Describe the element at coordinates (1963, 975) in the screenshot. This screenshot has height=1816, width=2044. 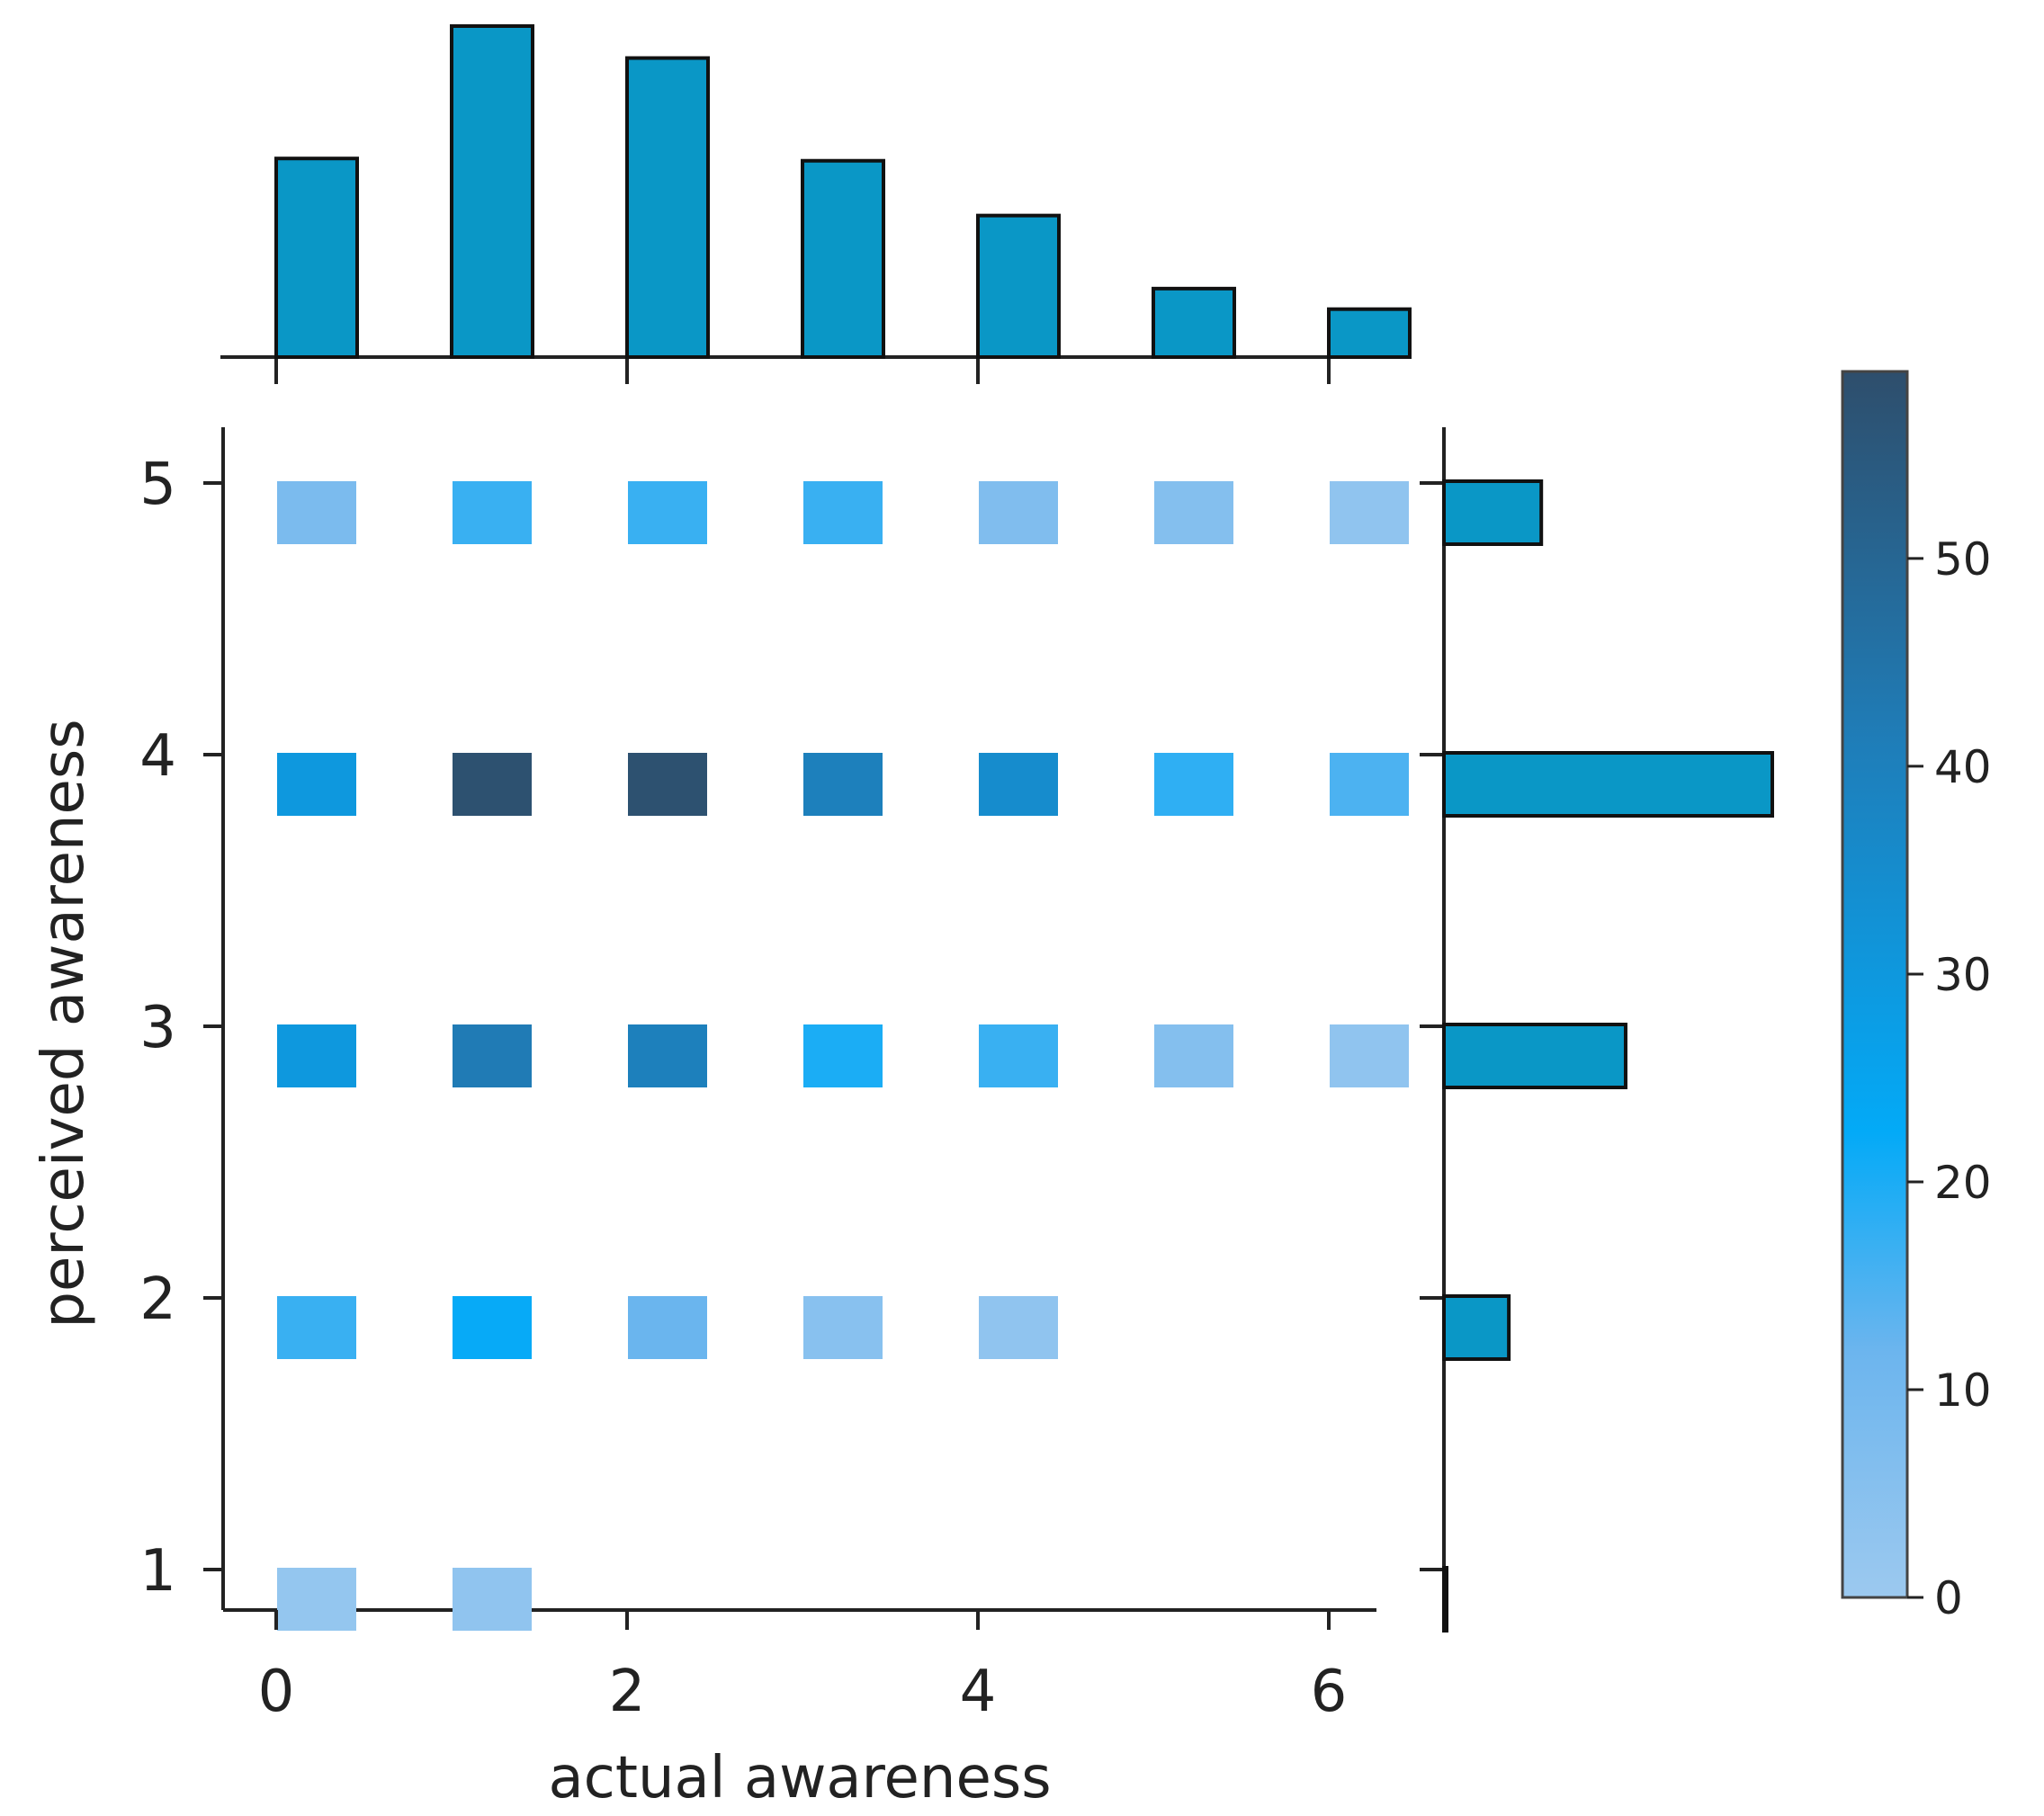
I see `colorbar-tick-label: 30` at that location.